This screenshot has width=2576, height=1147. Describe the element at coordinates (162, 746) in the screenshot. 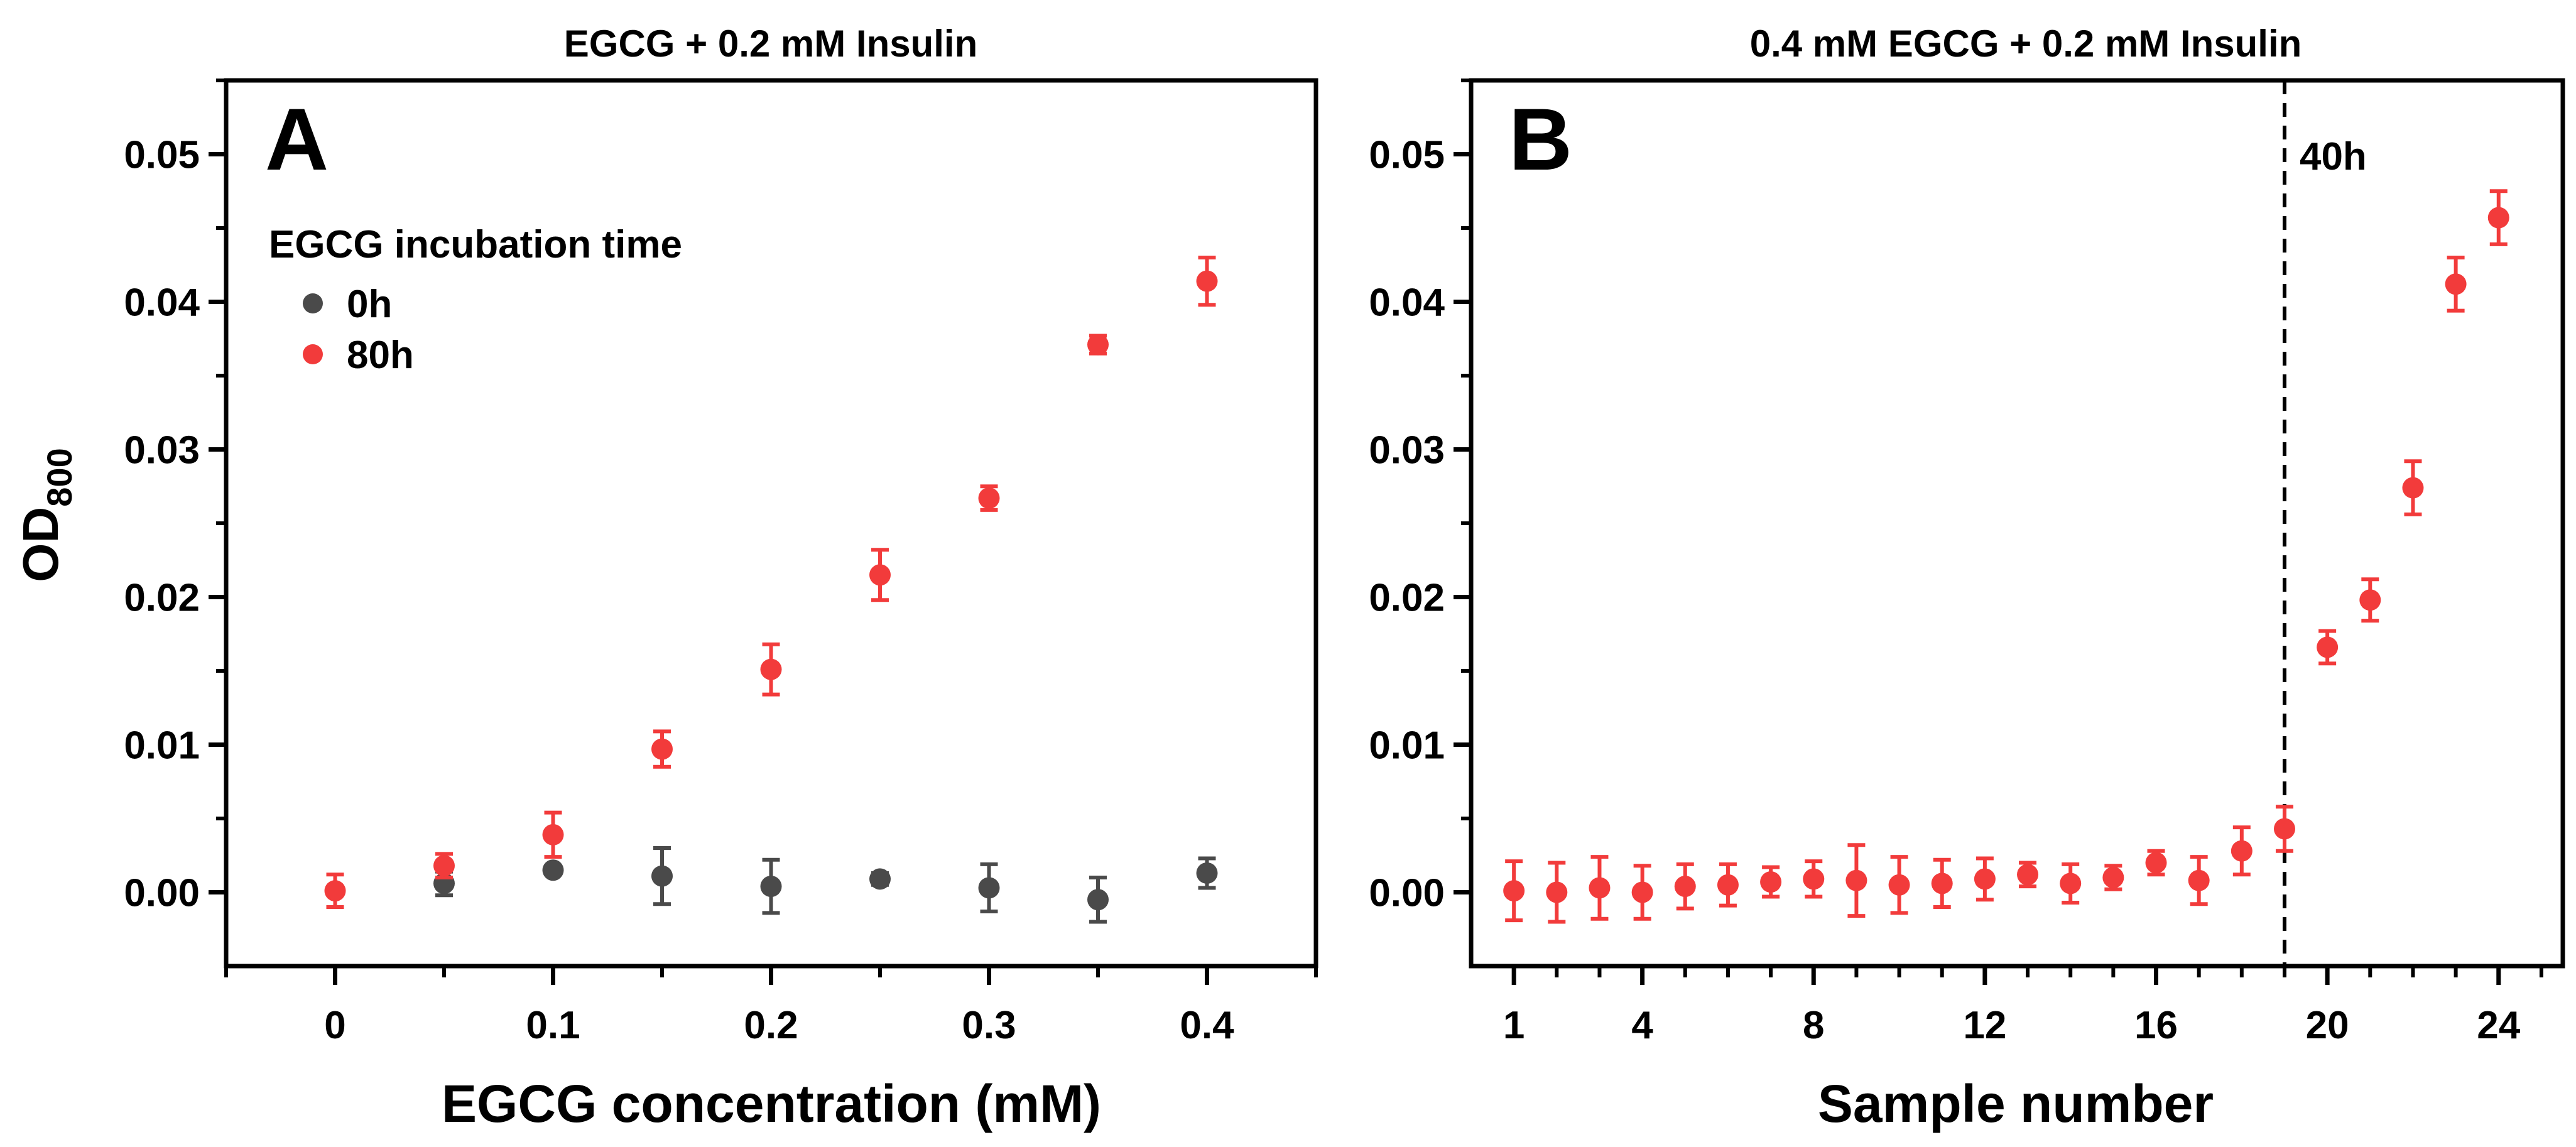

I see `panel-a-y-tick-label: 0.01` at that location.